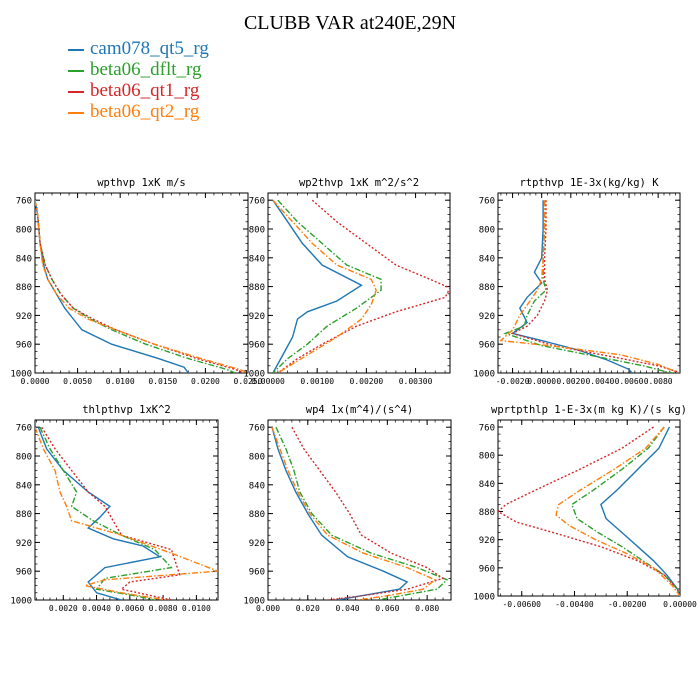 The image size is (700, 700). What do you see at coordinates (367, 381) in the screenshot?
I see `x-tick-label: 0.00200` at bounding box center [367, 381].